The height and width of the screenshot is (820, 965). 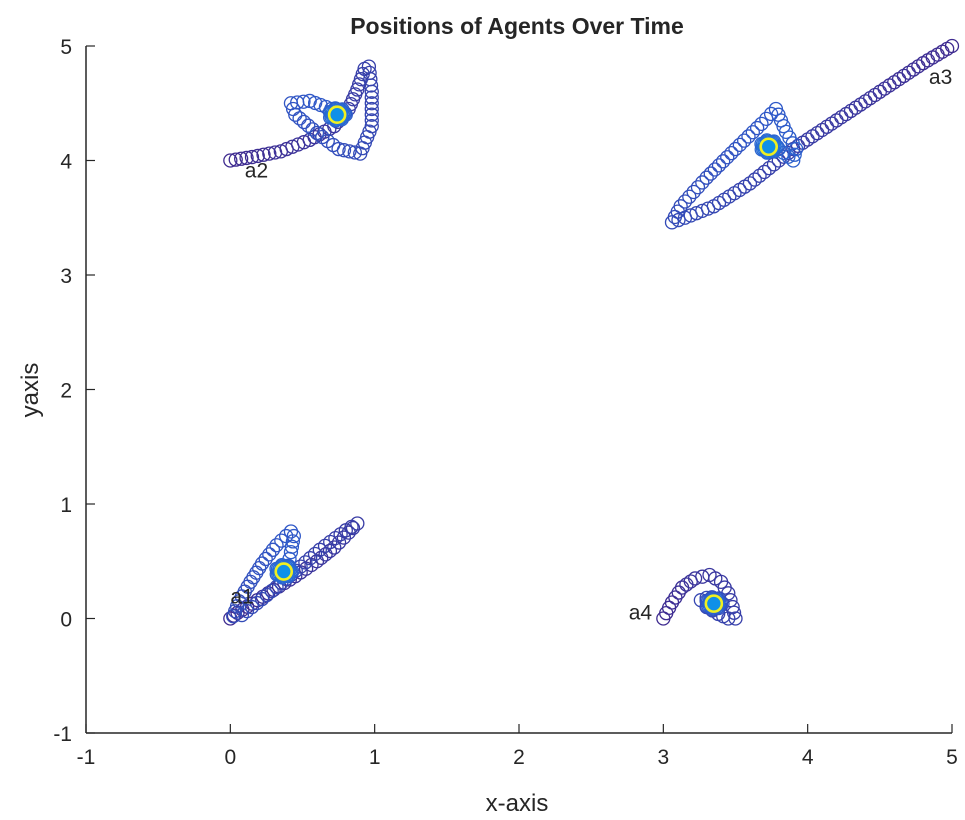 I want to click on agent-label: a4, so click(x=641, y=613).